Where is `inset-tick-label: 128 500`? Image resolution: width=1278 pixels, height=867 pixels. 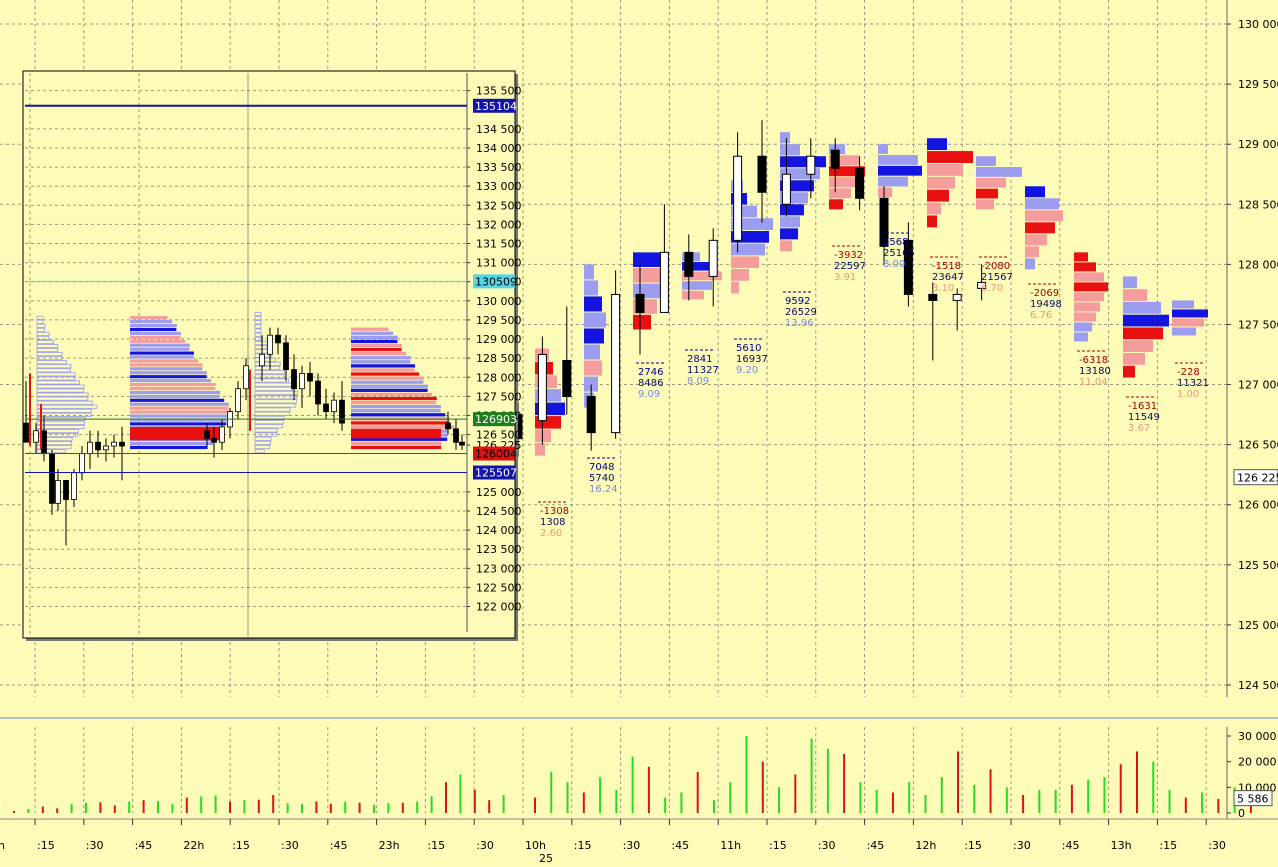
inset-tick-label: 128 500 is located at coordinates (499, 358).